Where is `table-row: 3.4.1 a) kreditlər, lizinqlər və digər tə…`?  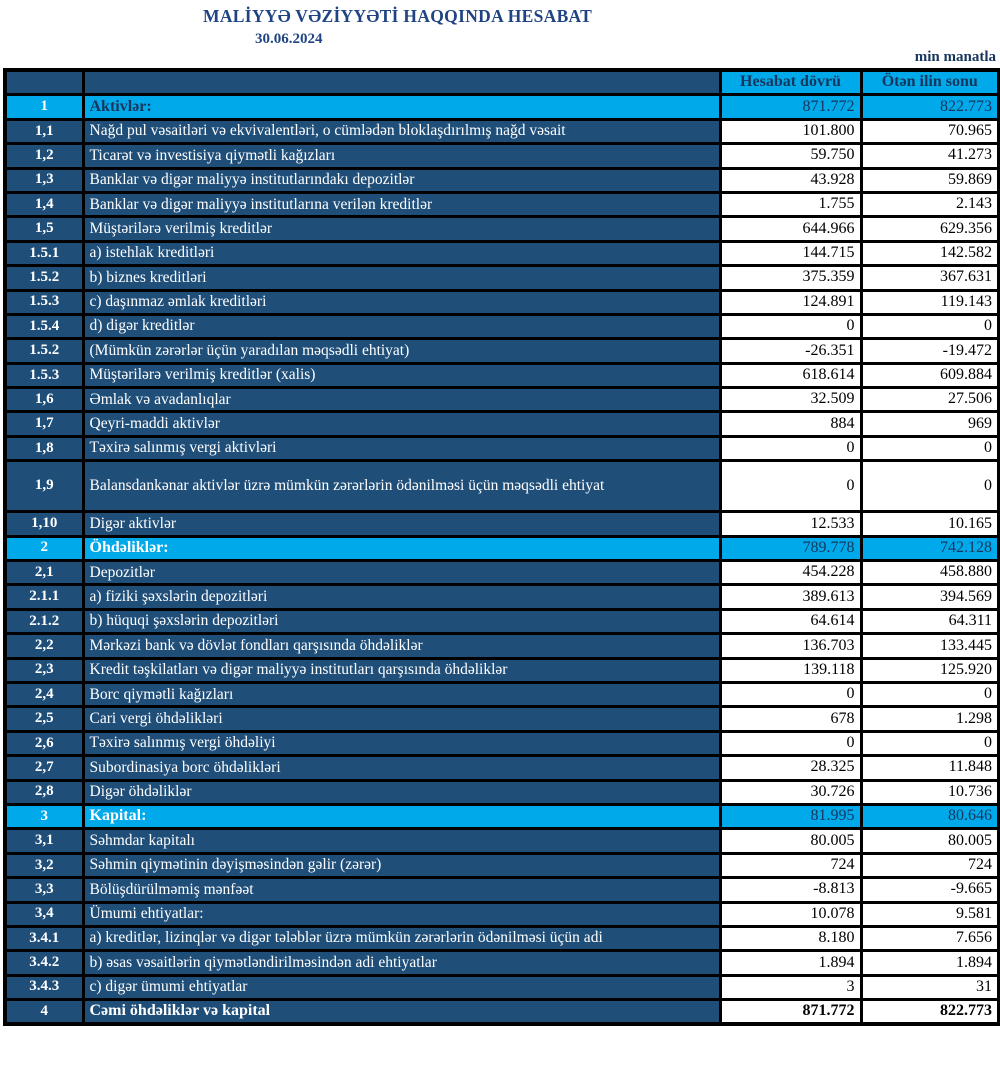
table-row: 3.4.1 a) kreditlər, lizinqlər və digər tə… is located at coordinates (501, 938).